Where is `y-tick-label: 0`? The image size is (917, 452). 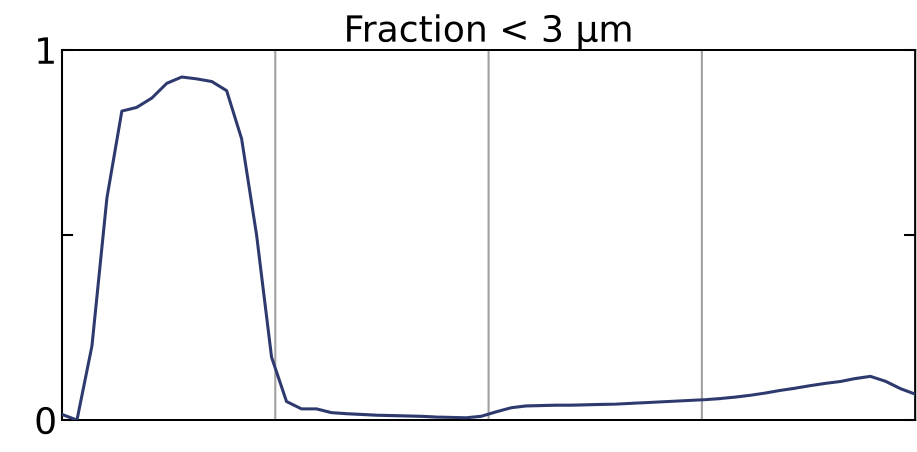
y-tick-label: 0 is located at coordinates (45, 420).